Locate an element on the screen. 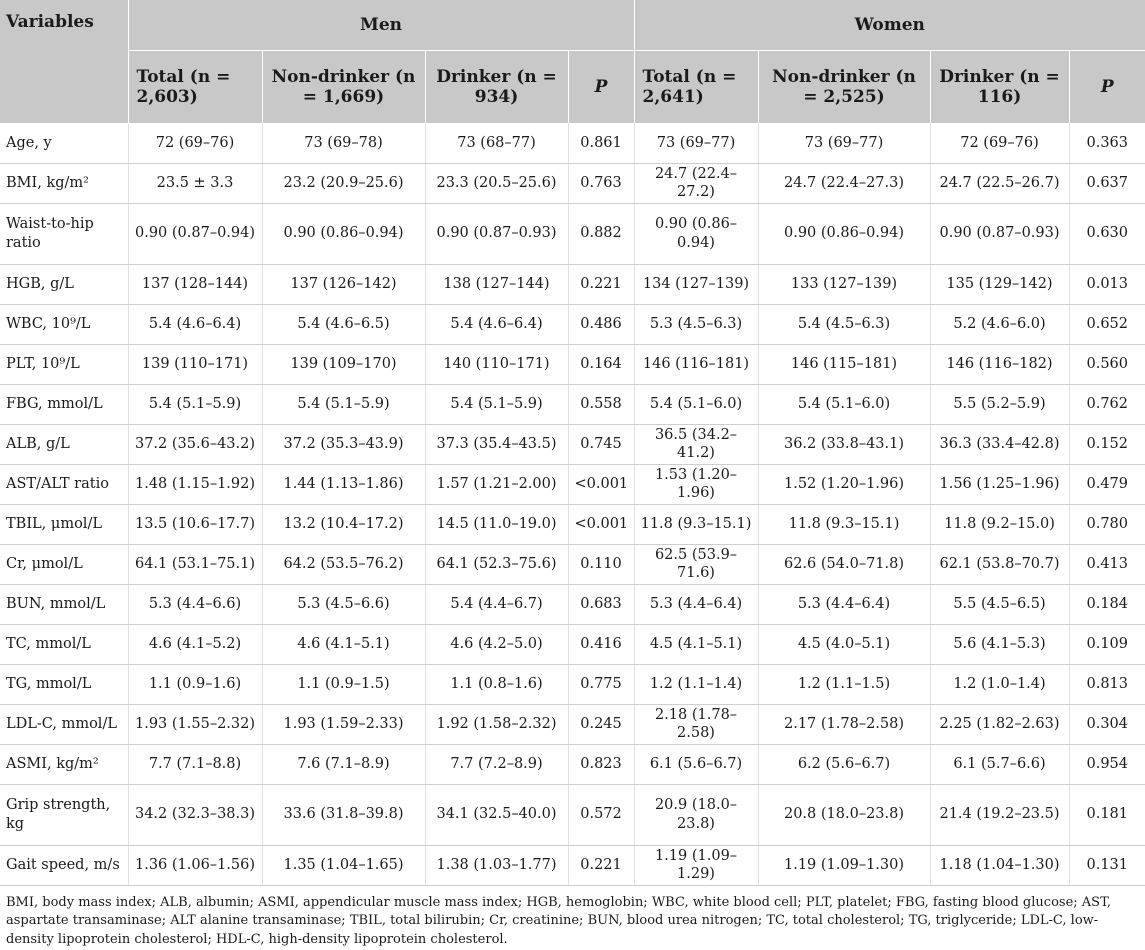 This screenshot has height=950, width=1145. table-cell: 62.1 (53.8–70.7) is located at coordinates (999, 564).